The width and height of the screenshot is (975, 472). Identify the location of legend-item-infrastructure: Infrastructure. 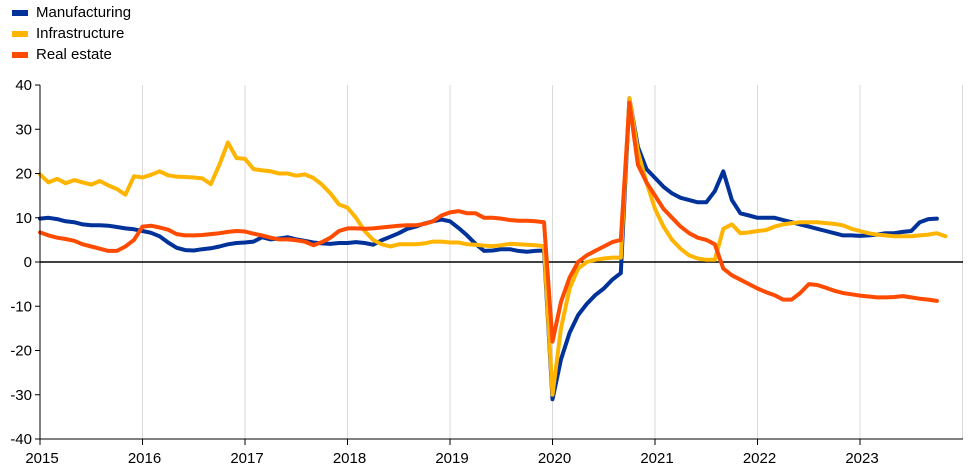
(71, 33).